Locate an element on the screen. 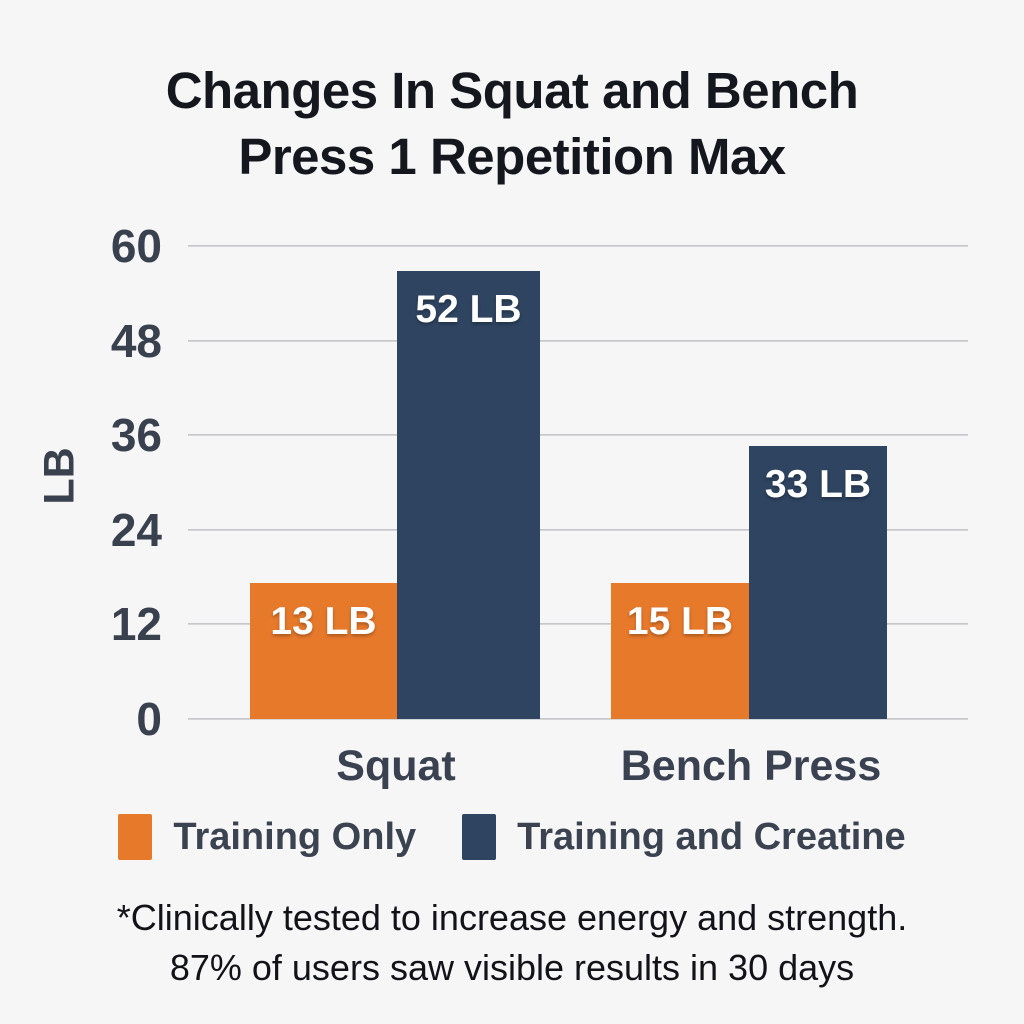 This screenshot has width=1024, height=1024. bar-squat-training-and-creatine: 52 LB is located at coordinates (468, 495).